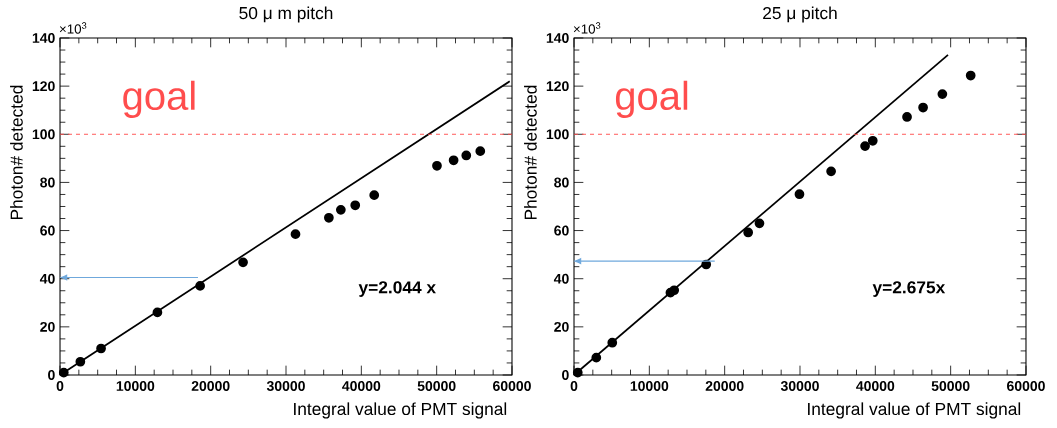  What do you see at coordinates (397, 289) in the screenshot?
I see `annotation: y=2.044 x` at bounding box center [397, 289].